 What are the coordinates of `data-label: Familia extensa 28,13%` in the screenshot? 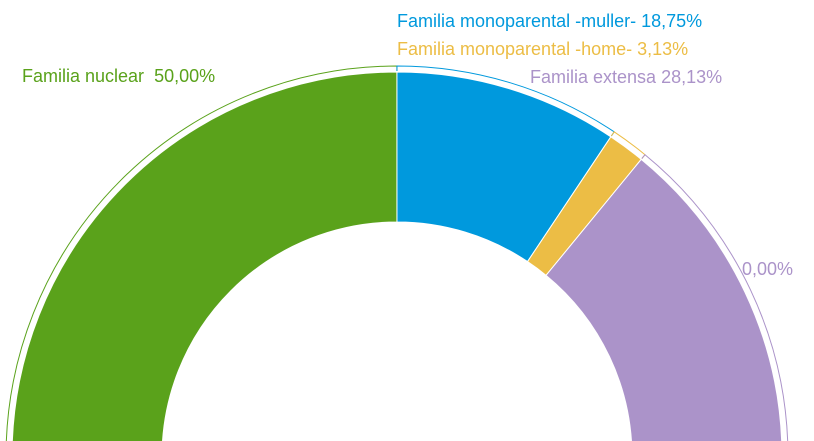 It's located at (626, 77).